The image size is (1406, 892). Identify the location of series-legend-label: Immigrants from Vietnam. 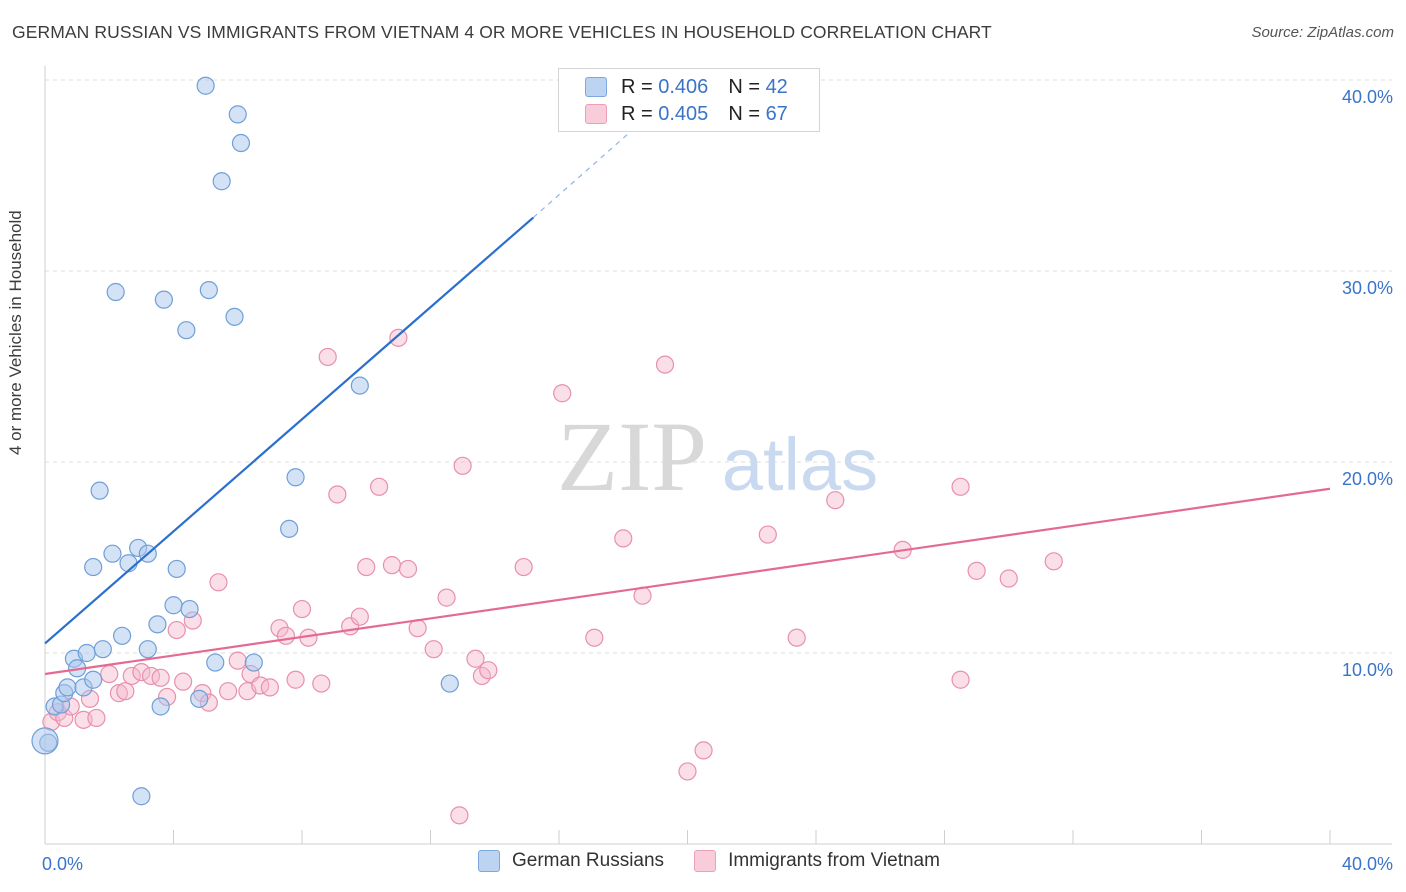
(834, 860).